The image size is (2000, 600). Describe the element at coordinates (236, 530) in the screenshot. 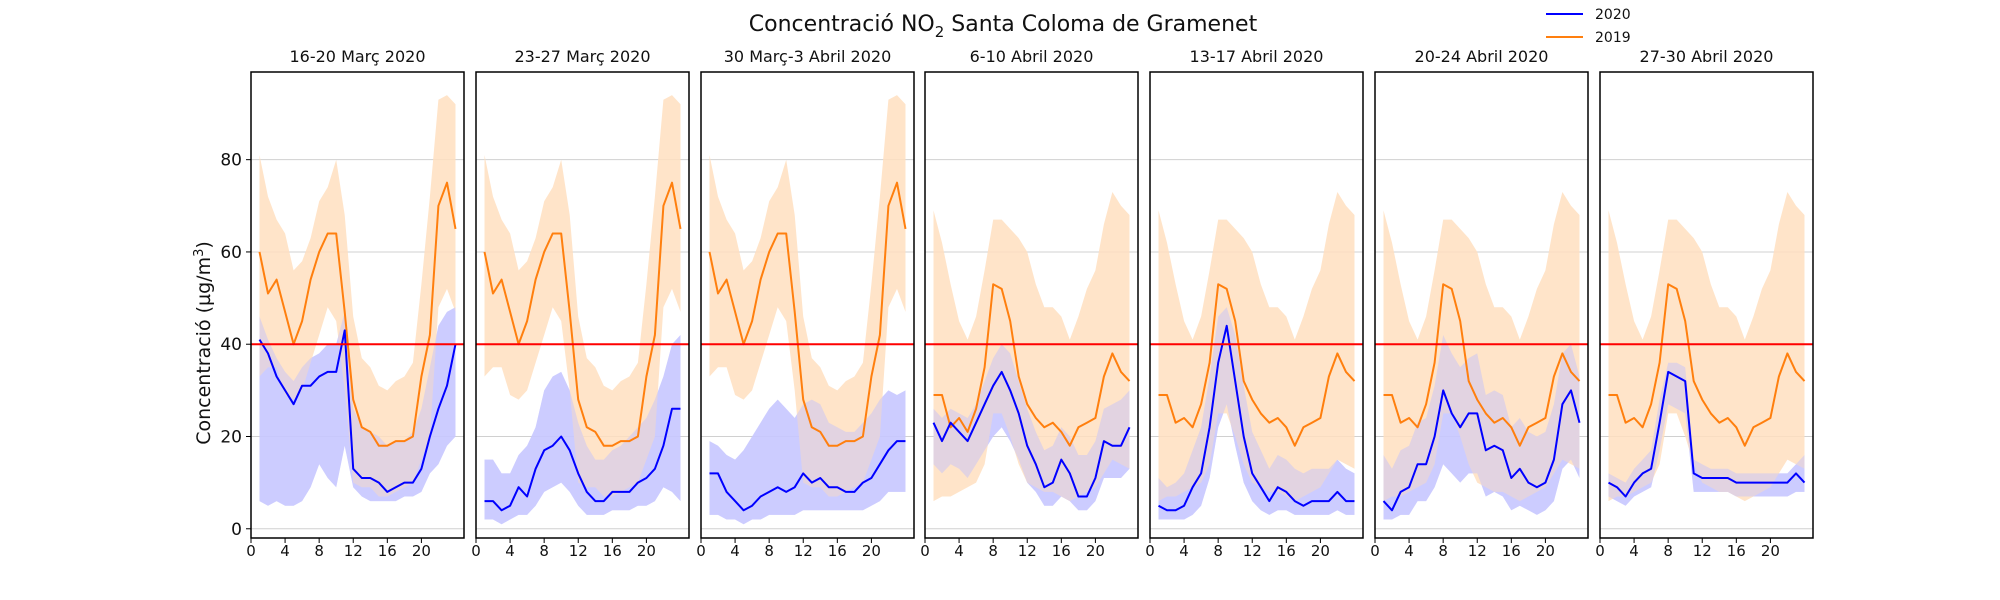

I see `y-tick-label: 0` at that location.